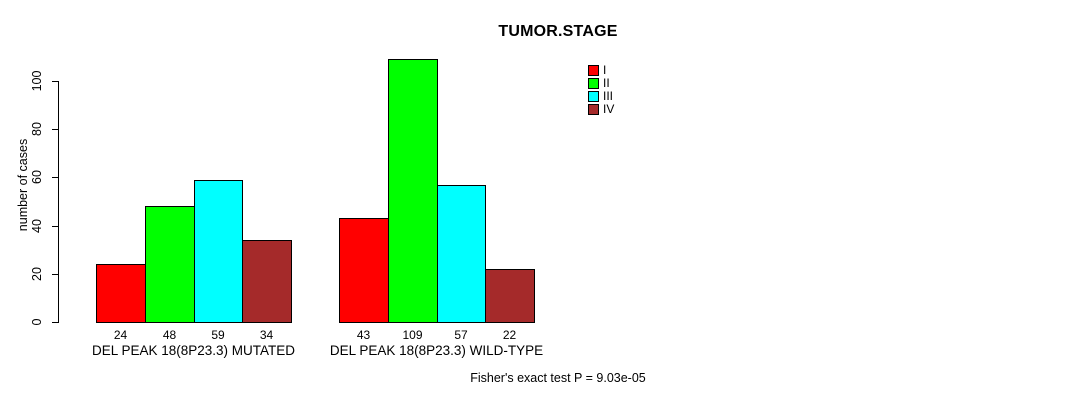 The height and width of the screenshot is (400, 1090). What do you see at coordinates (558, 378) in the screenshot?
I see `fisher-test-annotation: Fisher's exact test P = 9.03e-05` at bounding box center [558, 378].